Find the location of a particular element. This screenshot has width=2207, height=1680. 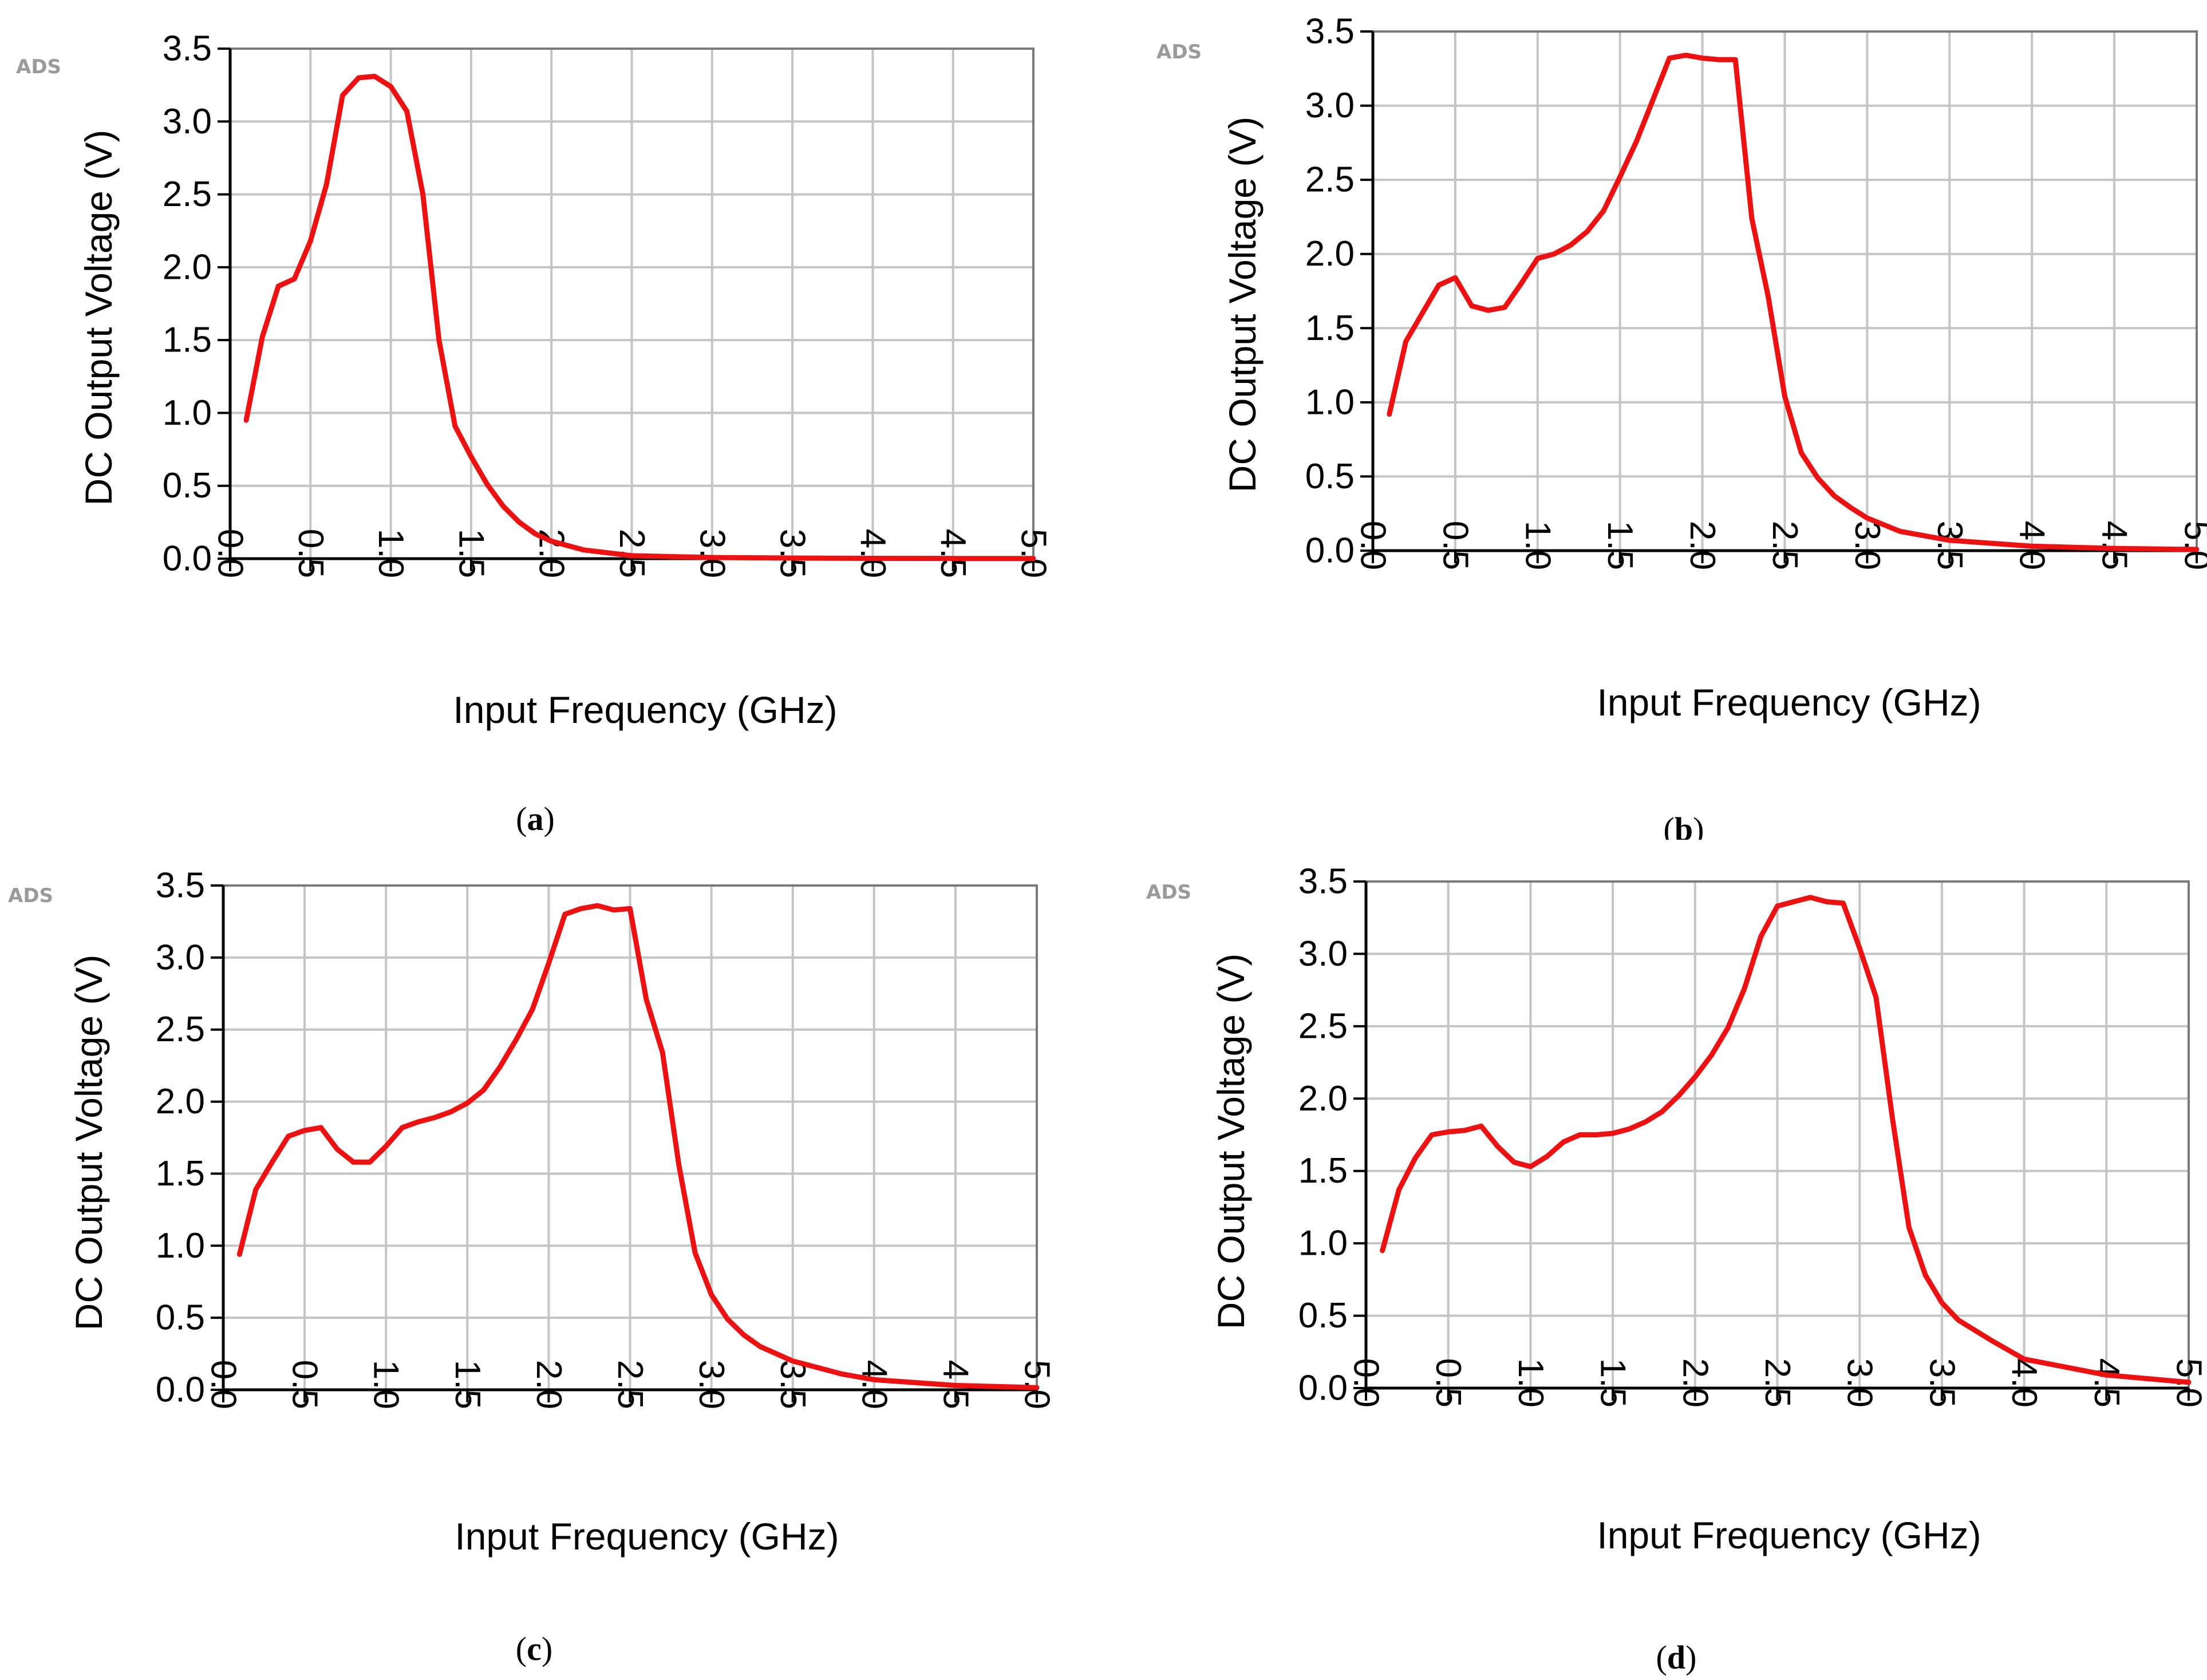

panel-caption: (c) is located at coordinates (534, 1648).